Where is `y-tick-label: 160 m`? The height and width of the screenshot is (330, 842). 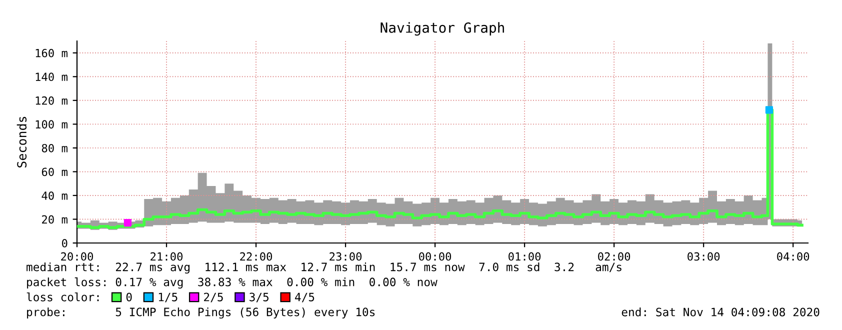 y-tick-label: 160 m is located at coordinates (52, 53).